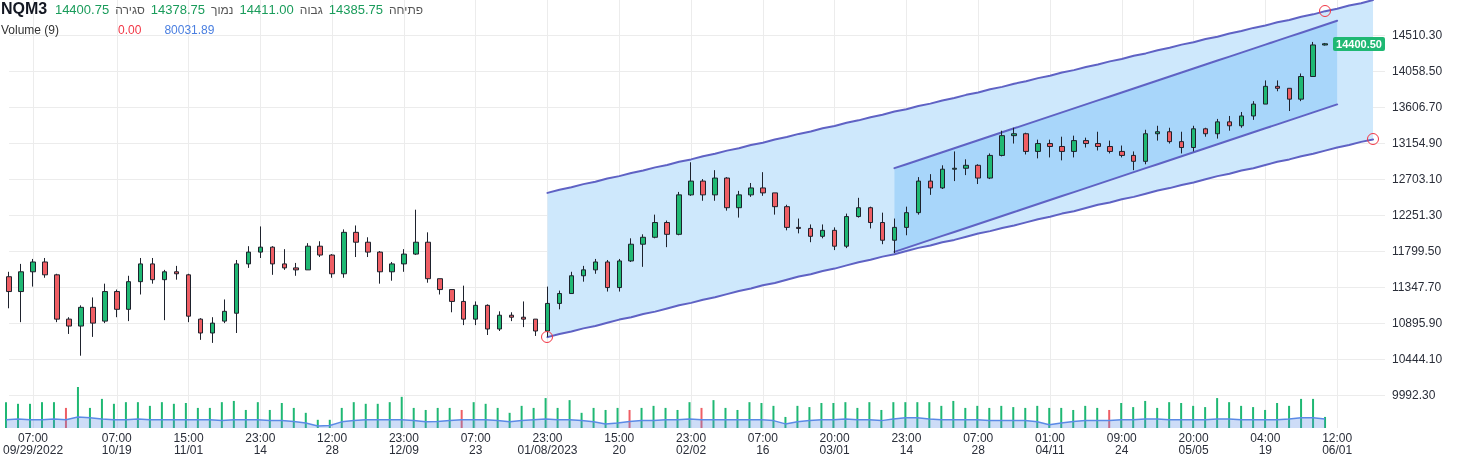 Image resolution: width=1469 pixels, height=456 pixels. What do you see at coordinates (619, 443) in the screenshot?
I see `x-tick-label: 15:00 20` at bounding box center [619, 443].